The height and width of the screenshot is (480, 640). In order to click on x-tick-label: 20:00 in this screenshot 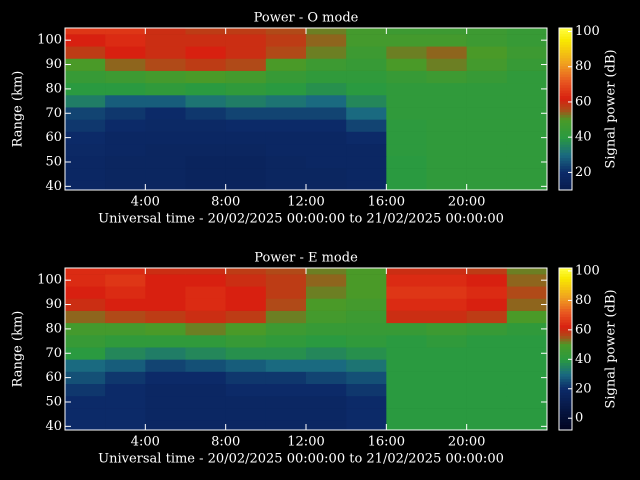, I will do `click(466, 442)`.